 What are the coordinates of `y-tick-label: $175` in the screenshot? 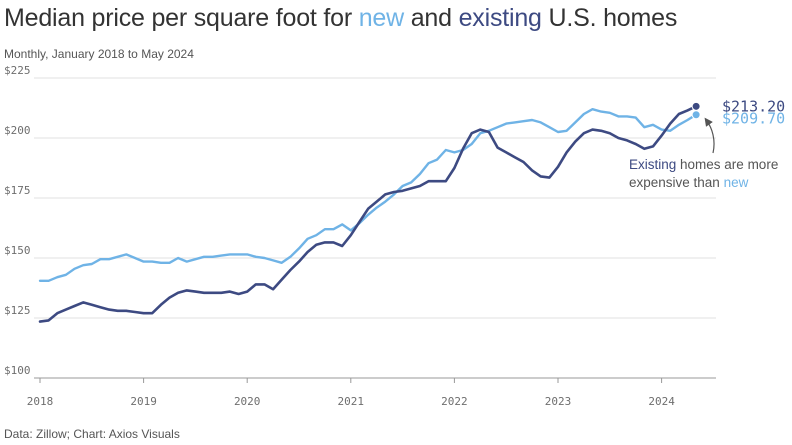 It's located at (17, 190).